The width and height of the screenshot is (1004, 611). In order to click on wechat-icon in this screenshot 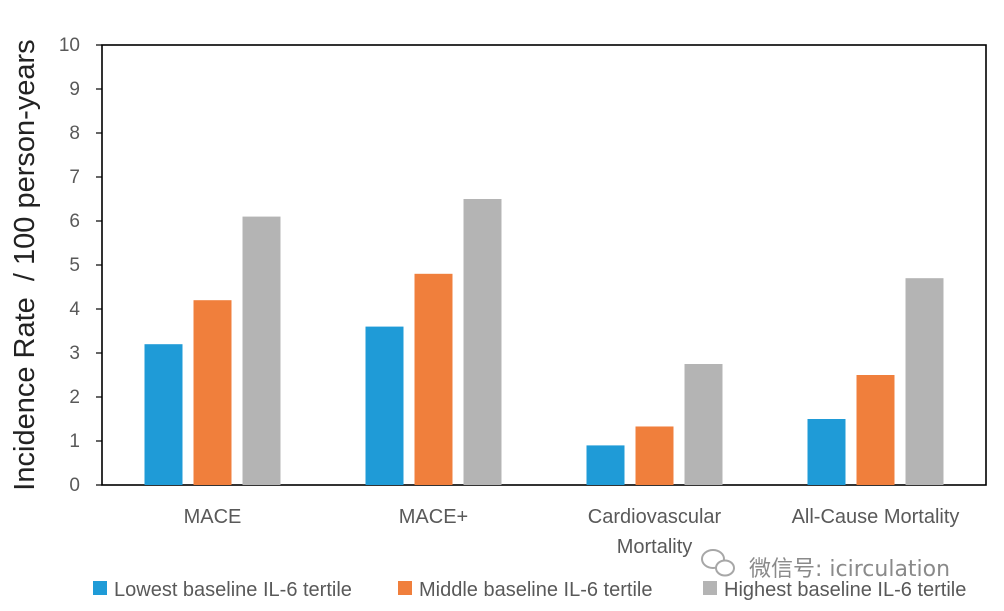, I will do `click(718, 563)`.